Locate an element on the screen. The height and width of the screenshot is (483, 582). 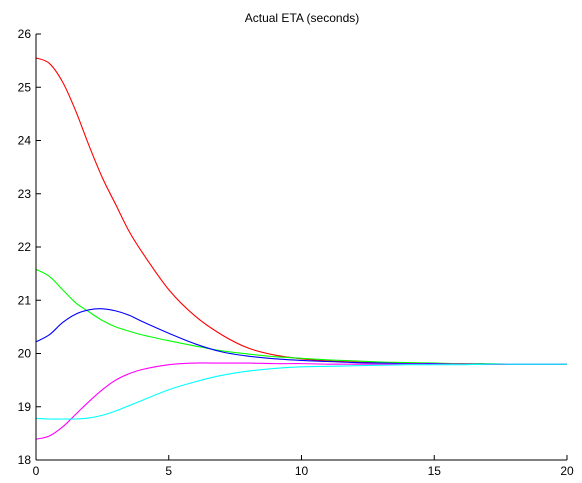
x-tick-label: 20 is located at coordinates (567, 471).